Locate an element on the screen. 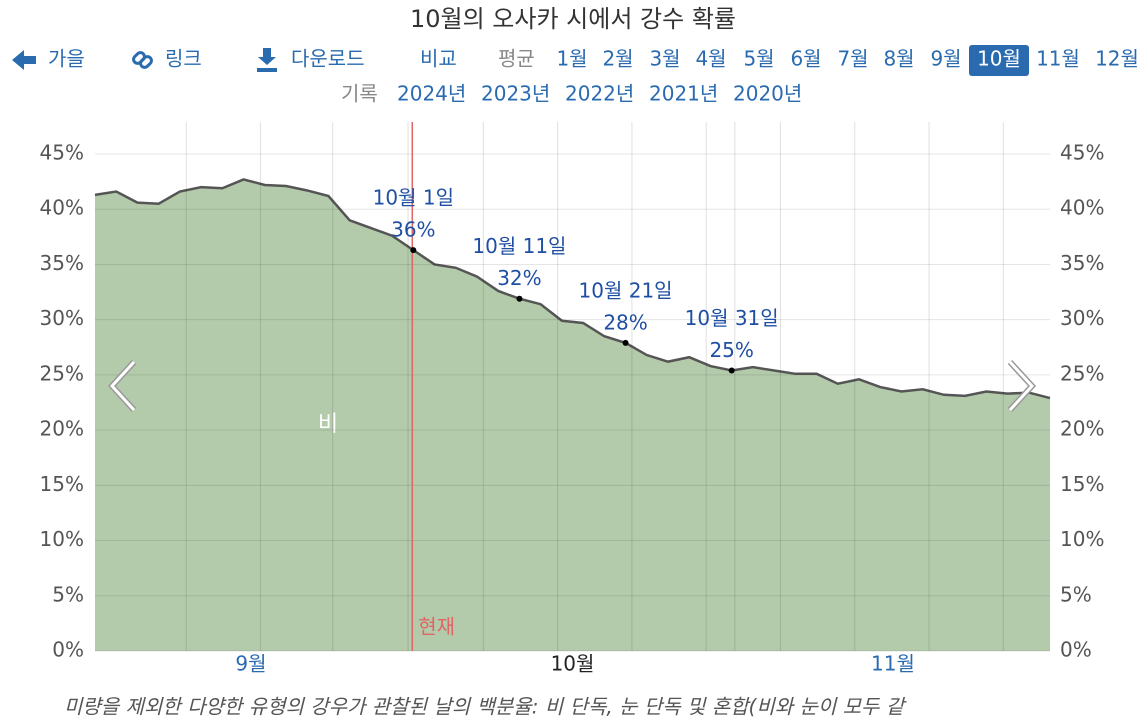  series-label: 비 is located at coordinates (328, 424).